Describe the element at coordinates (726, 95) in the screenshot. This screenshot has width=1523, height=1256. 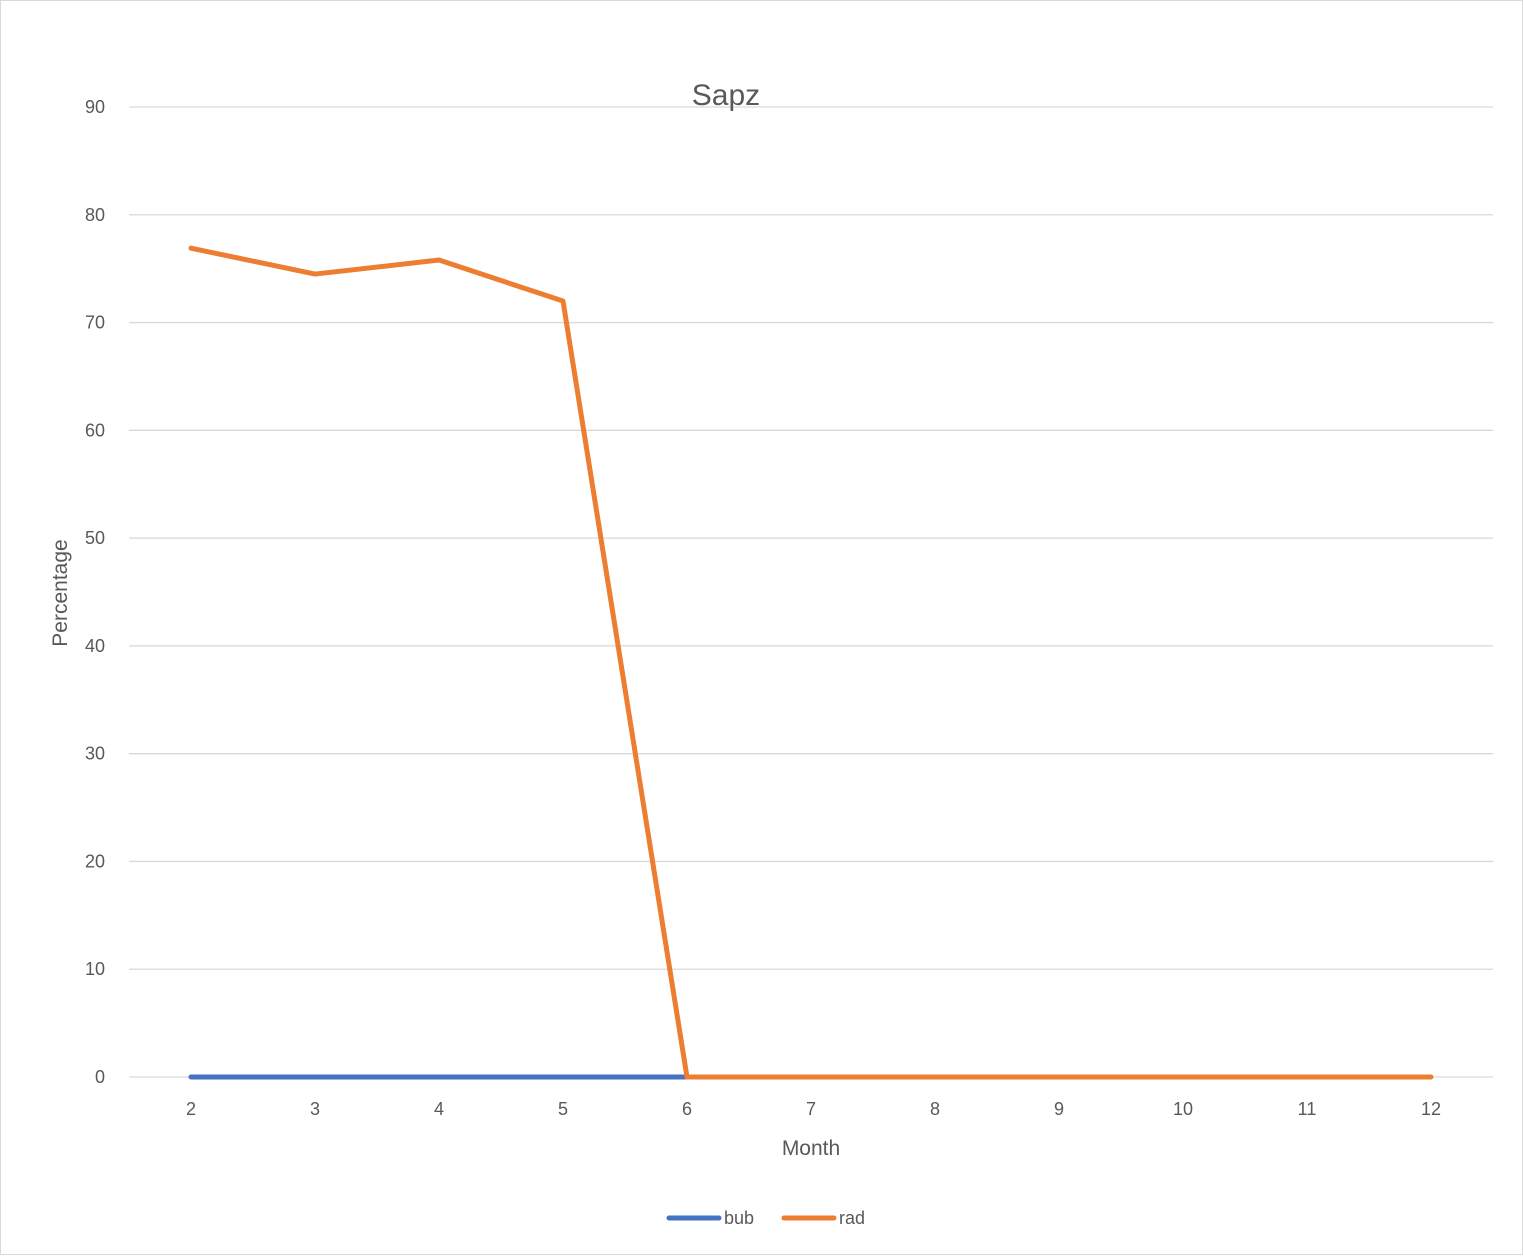
I see `chart-title: Sapz` at that location.